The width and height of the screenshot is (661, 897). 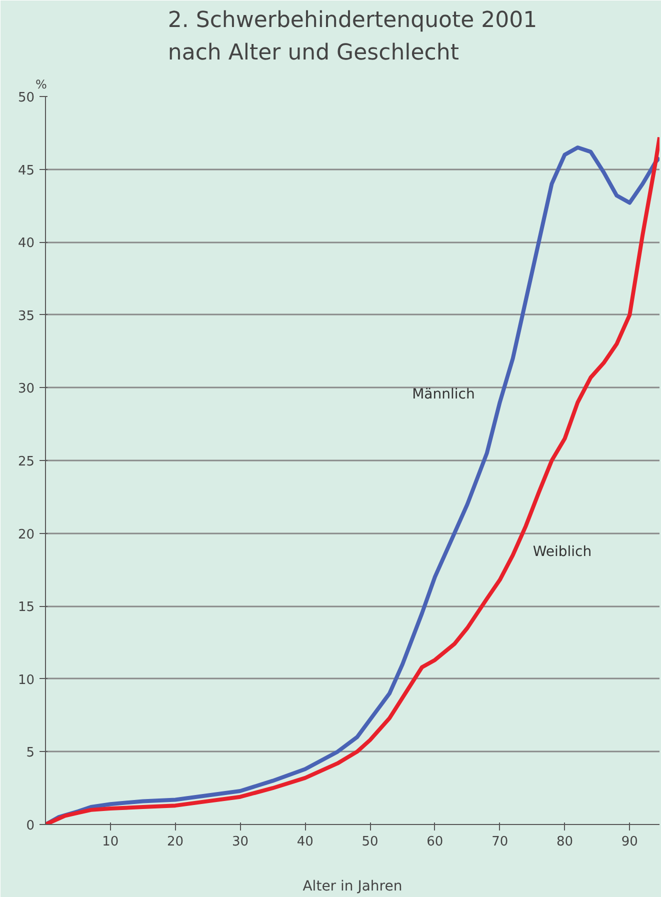 I want to click on x-axis-title: Alter in Jahren, so click(x=352, y=886).